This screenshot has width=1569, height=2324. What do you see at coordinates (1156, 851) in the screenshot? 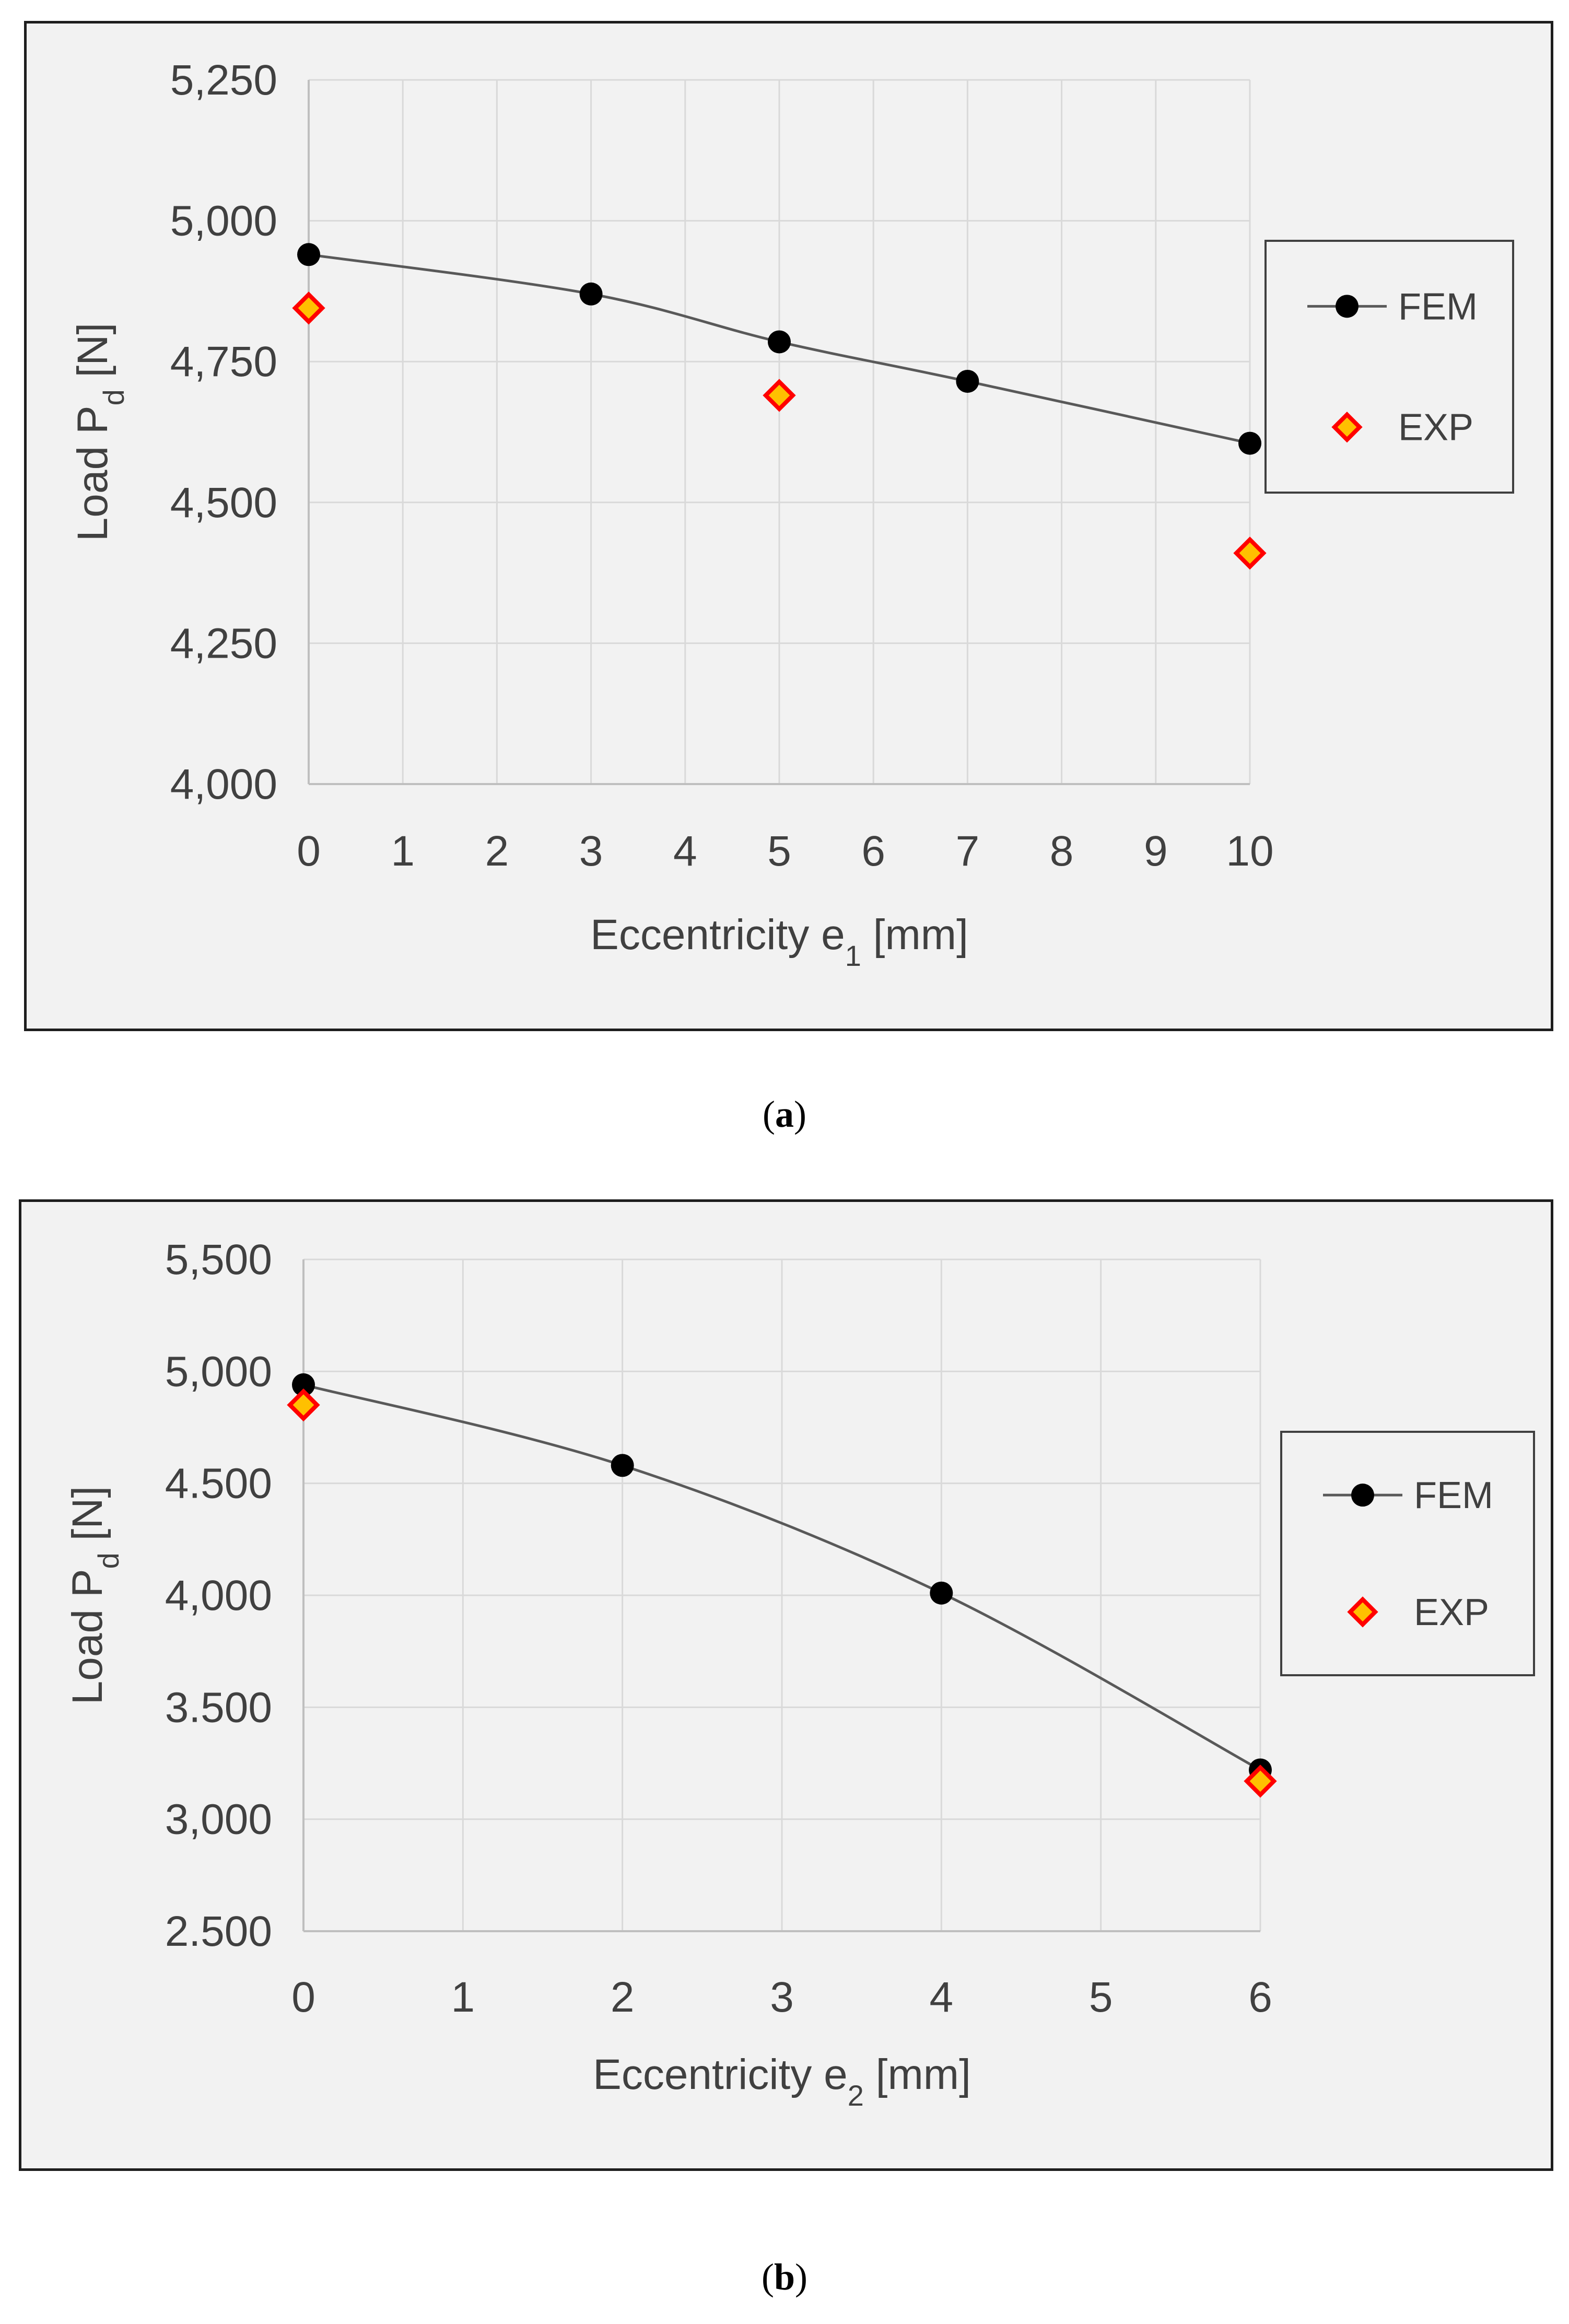
I see `x-tick-label: 9` at bounding box center [1156, 851].